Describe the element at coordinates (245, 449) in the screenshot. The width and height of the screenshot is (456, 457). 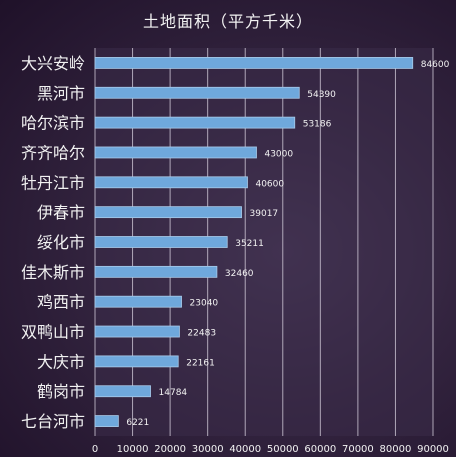
I see `x-tick-label: 40000` at that location.